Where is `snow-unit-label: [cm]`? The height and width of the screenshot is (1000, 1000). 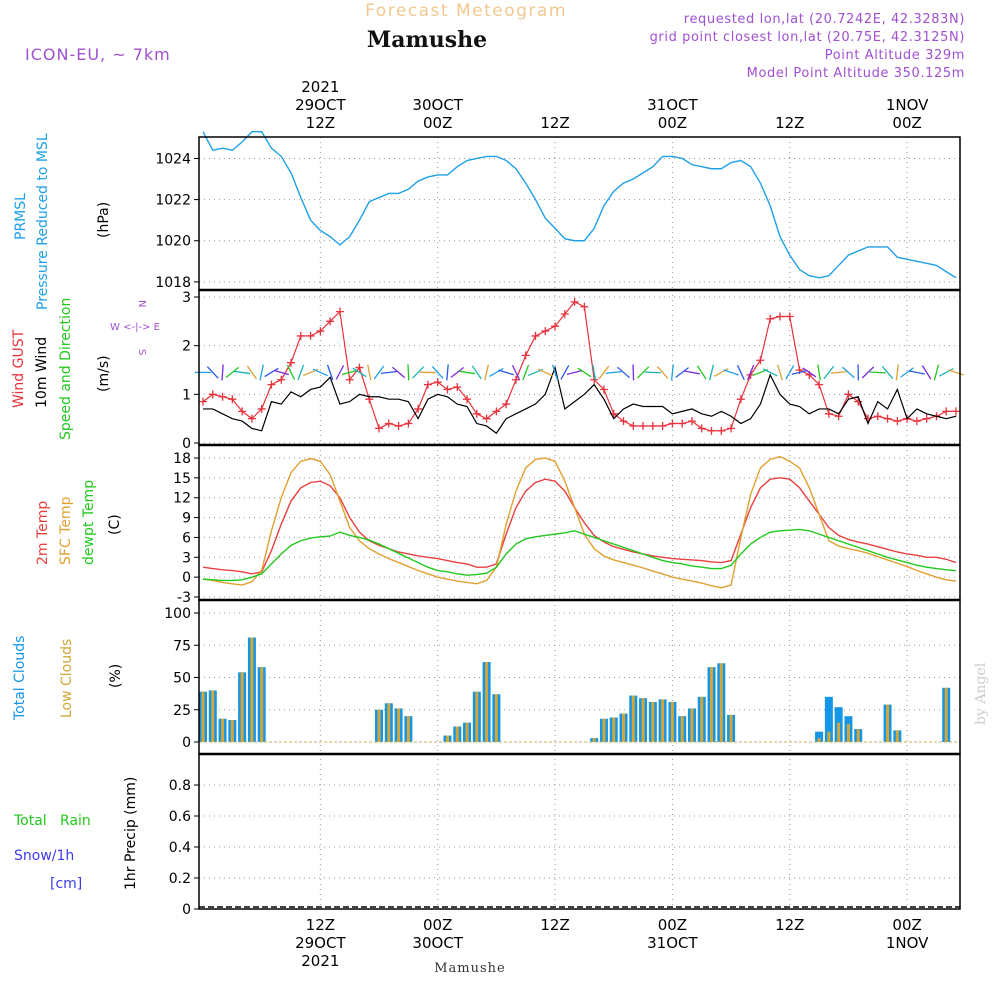
snow-unit-label: [cm] is located at coordinates (66, 884).